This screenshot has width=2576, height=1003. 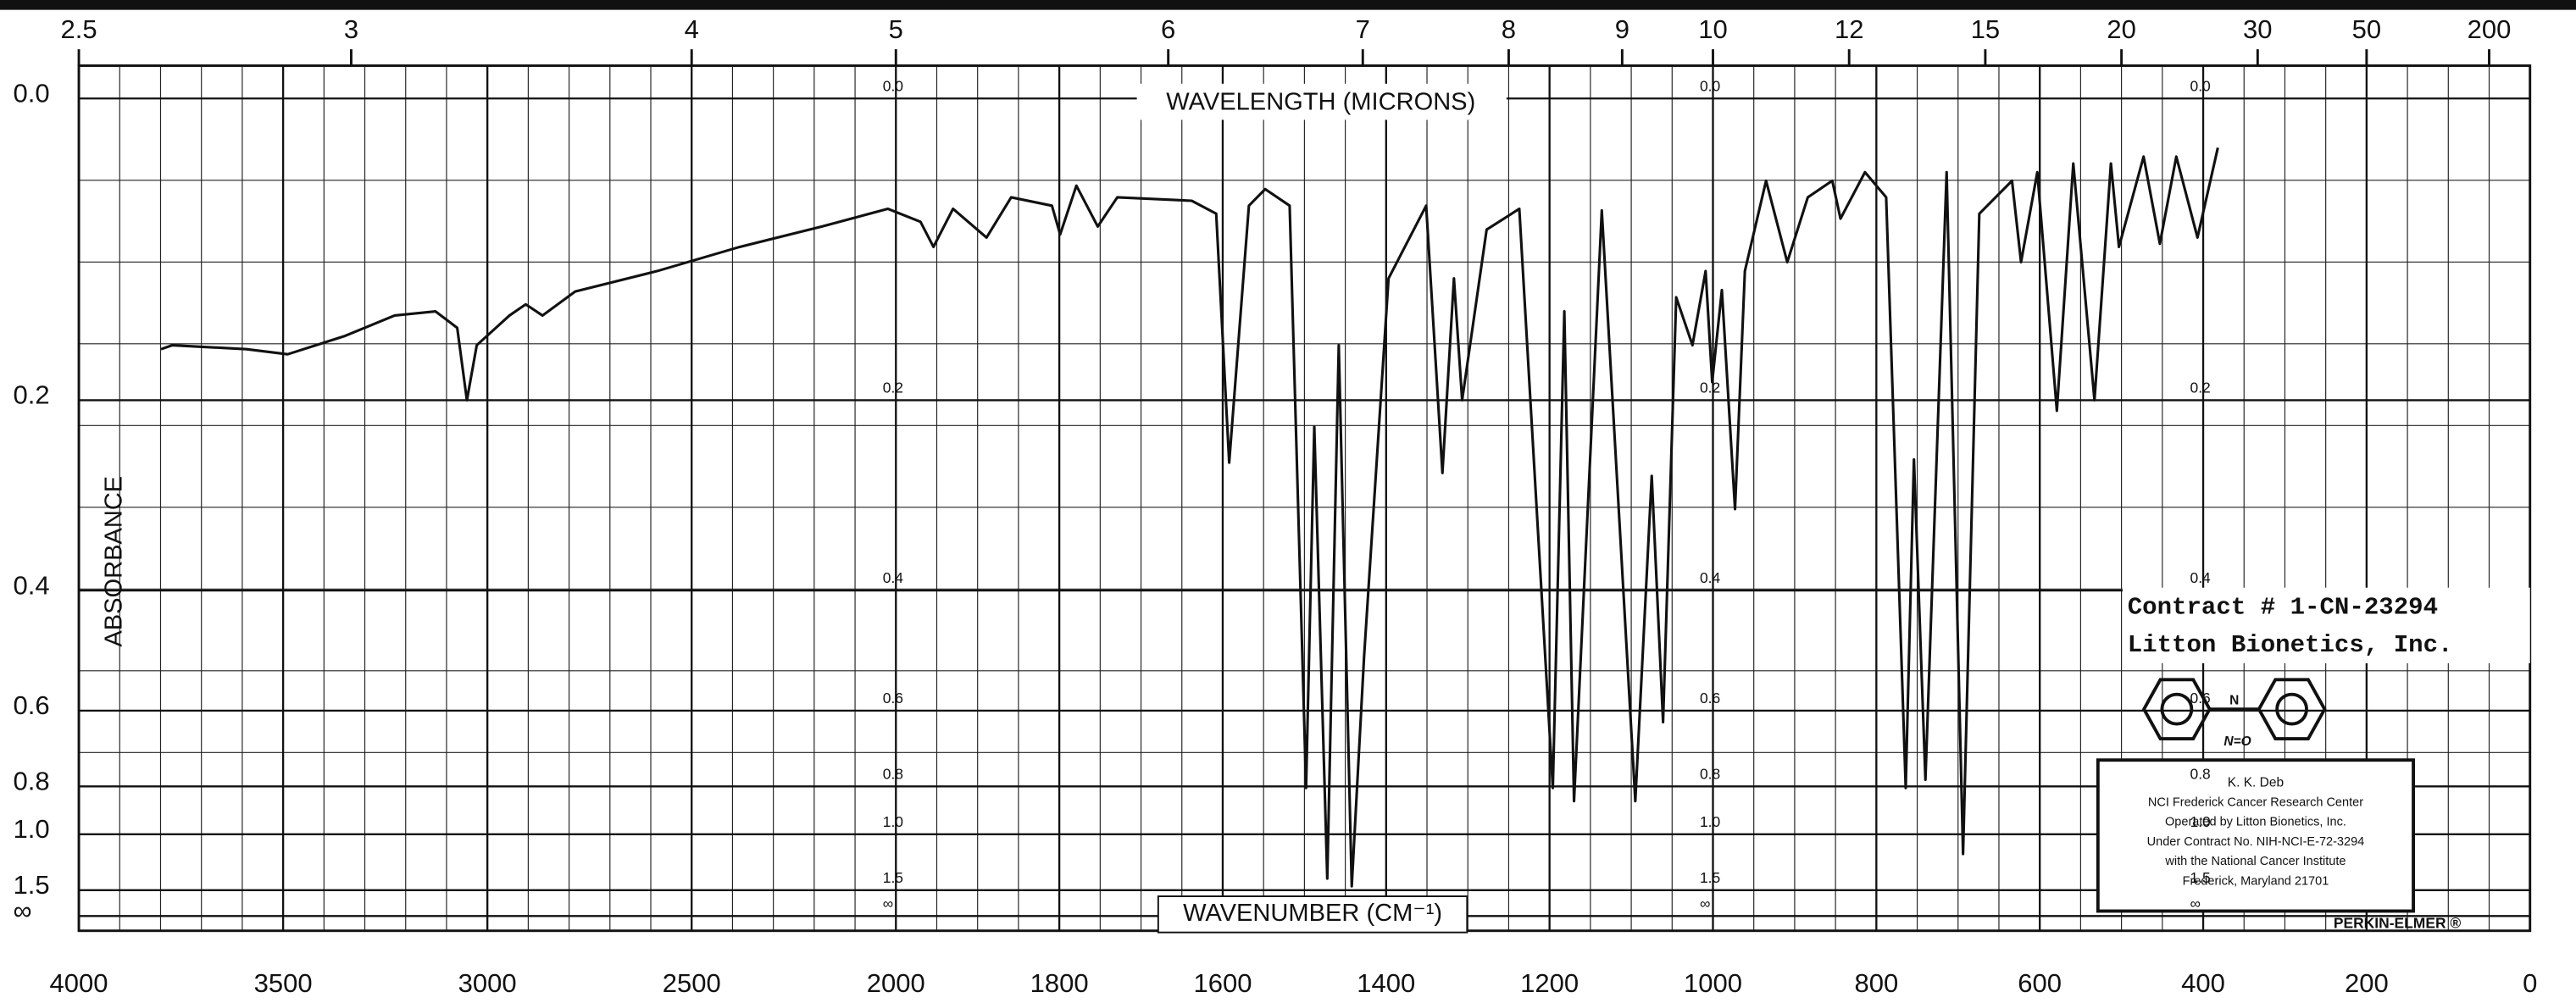 I want to click on y-tick-label: 1.0, so click(x=32, y=829).